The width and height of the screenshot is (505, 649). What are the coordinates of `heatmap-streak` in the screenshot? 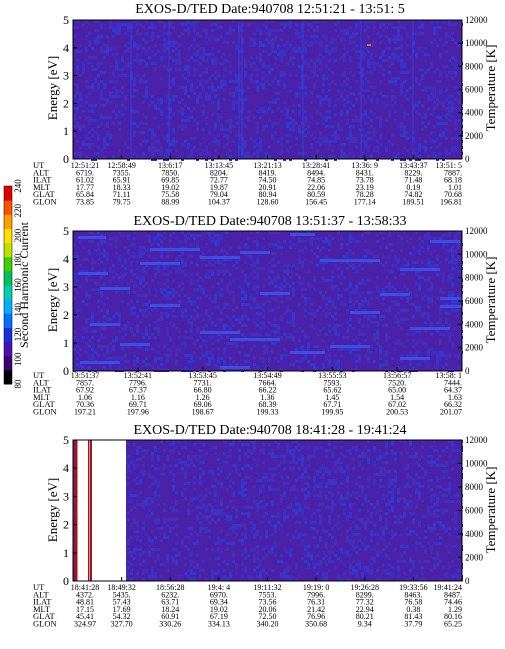 It's located at (303, 89).